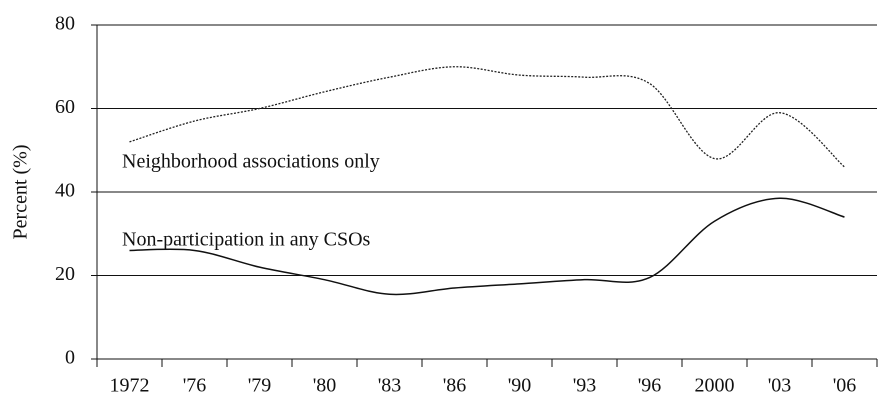 This screenshot has height=408, width=889. Describe the element at coordinates (195, 386) in the screenshot. I see `x-tick-label: '76` at that location.